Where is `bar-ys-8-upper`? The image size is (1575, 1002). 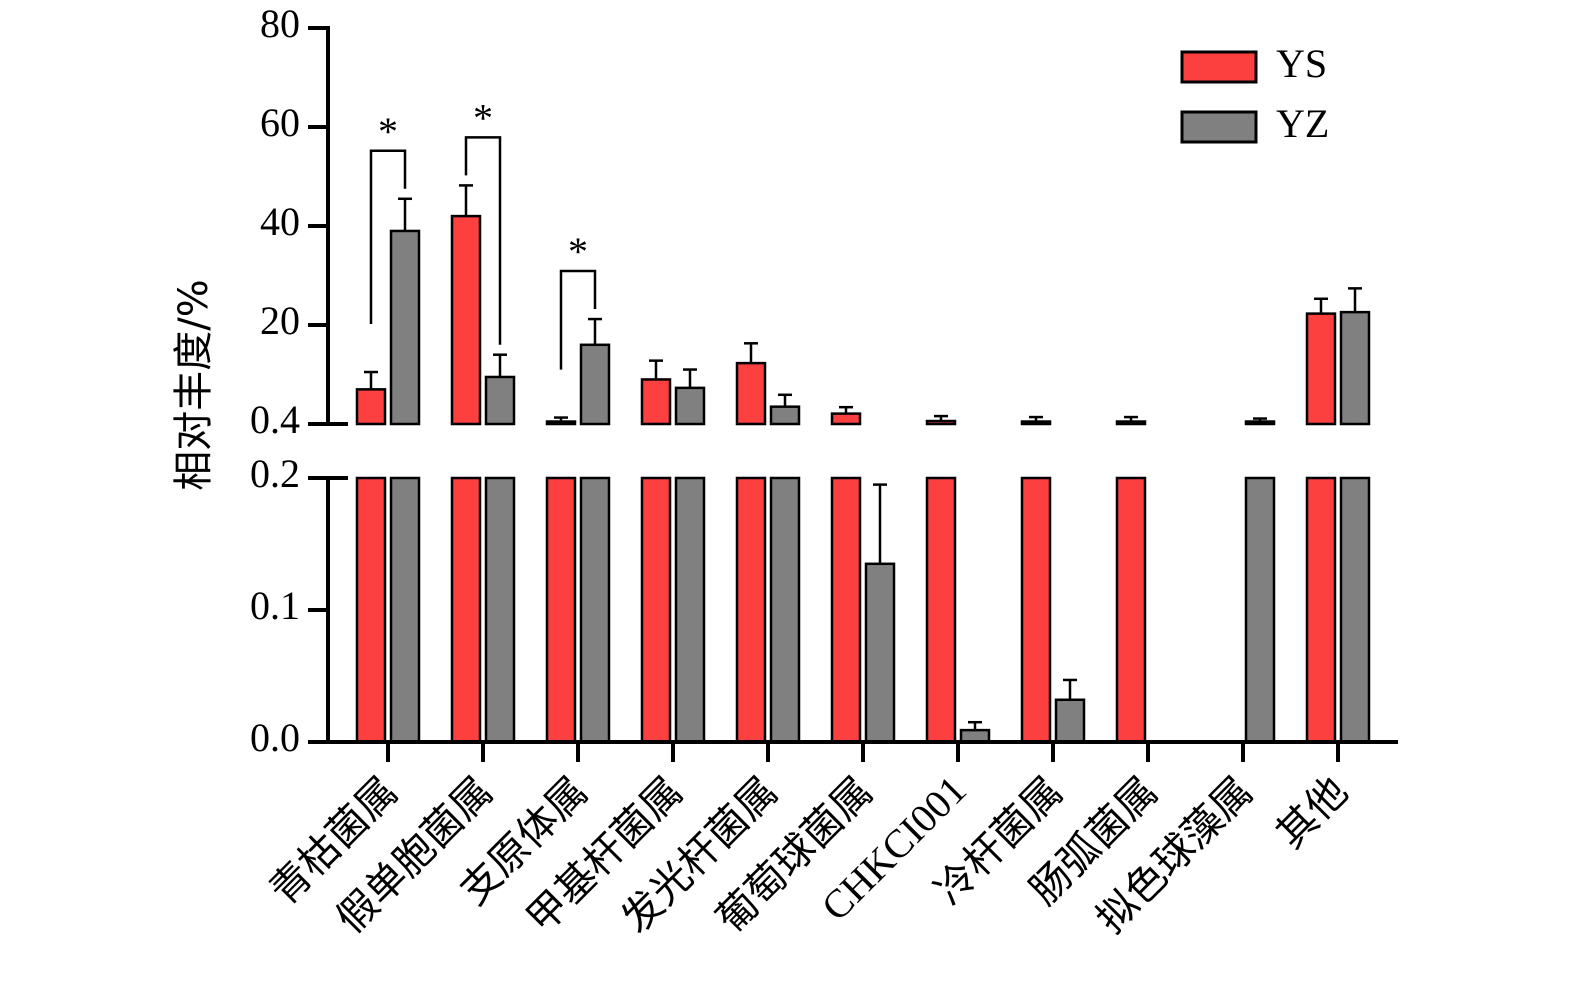 bar-ys-8-upper is located at coordinates (1131, 423).